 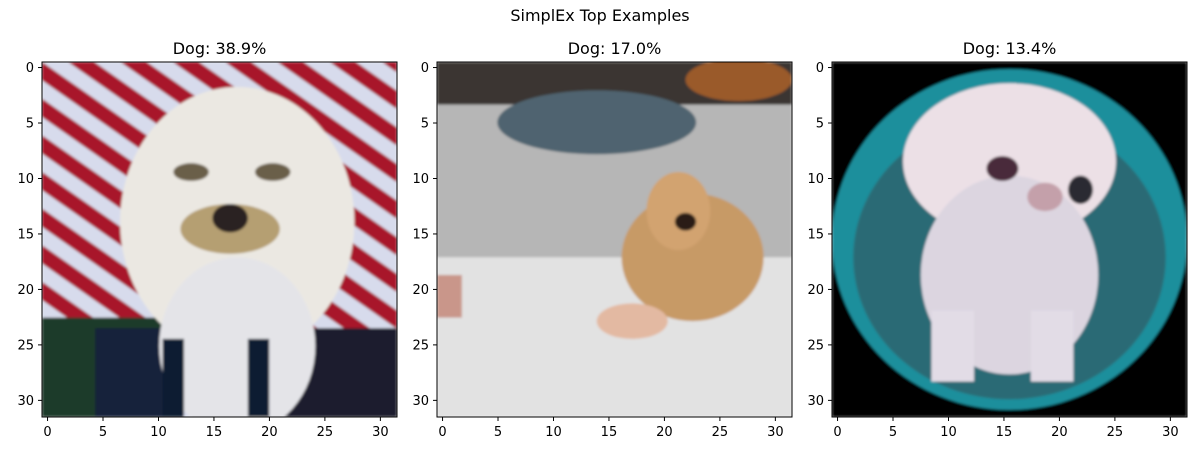 I want to click on panel-title: Dog: 17.0%, so click(x=615, y=48).